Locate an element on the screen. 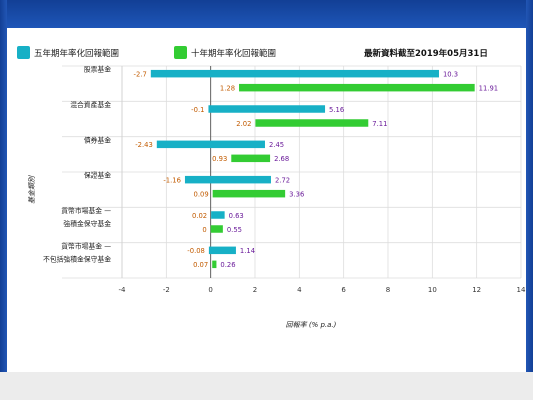  x-axis-title: 回報率 (% p.a.) is located at coordinates (311, 325).